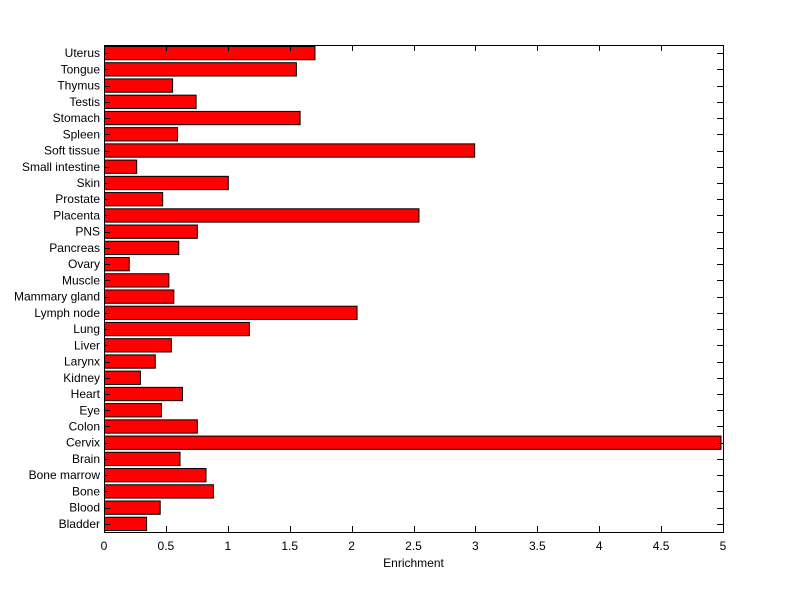  What do you see at coordinates (84, 264) in the screenshot?
I see `y-tick-label: Ovary` at bounding box center [84, 264].